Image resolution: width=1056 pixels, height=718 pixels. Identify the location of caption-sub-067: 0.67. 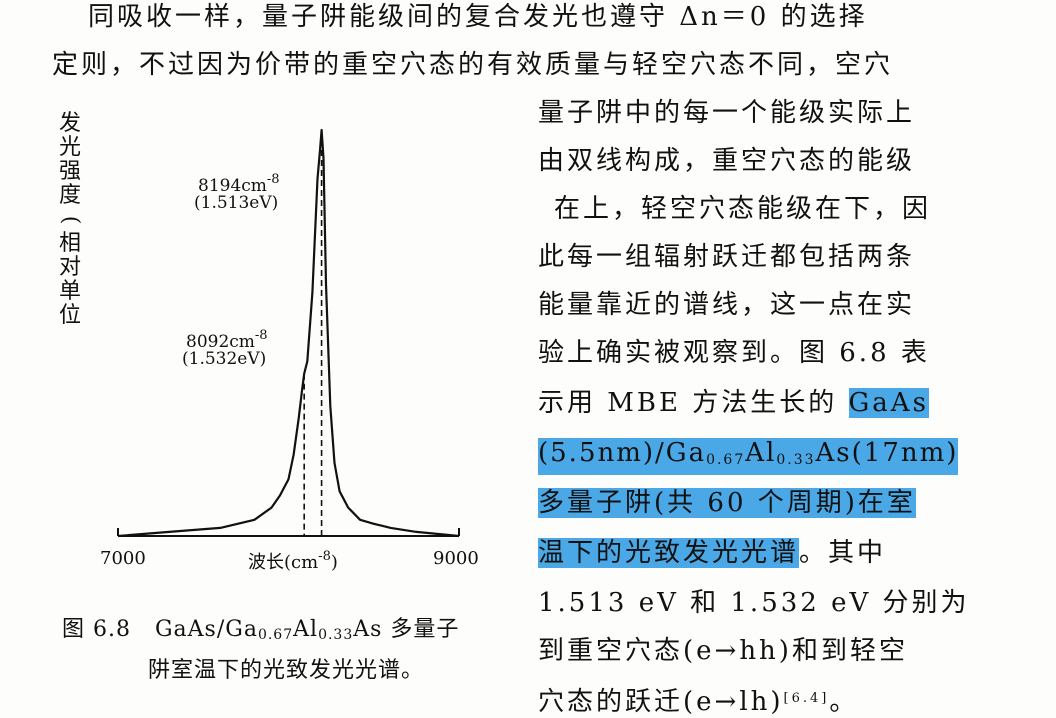
(275, 635).